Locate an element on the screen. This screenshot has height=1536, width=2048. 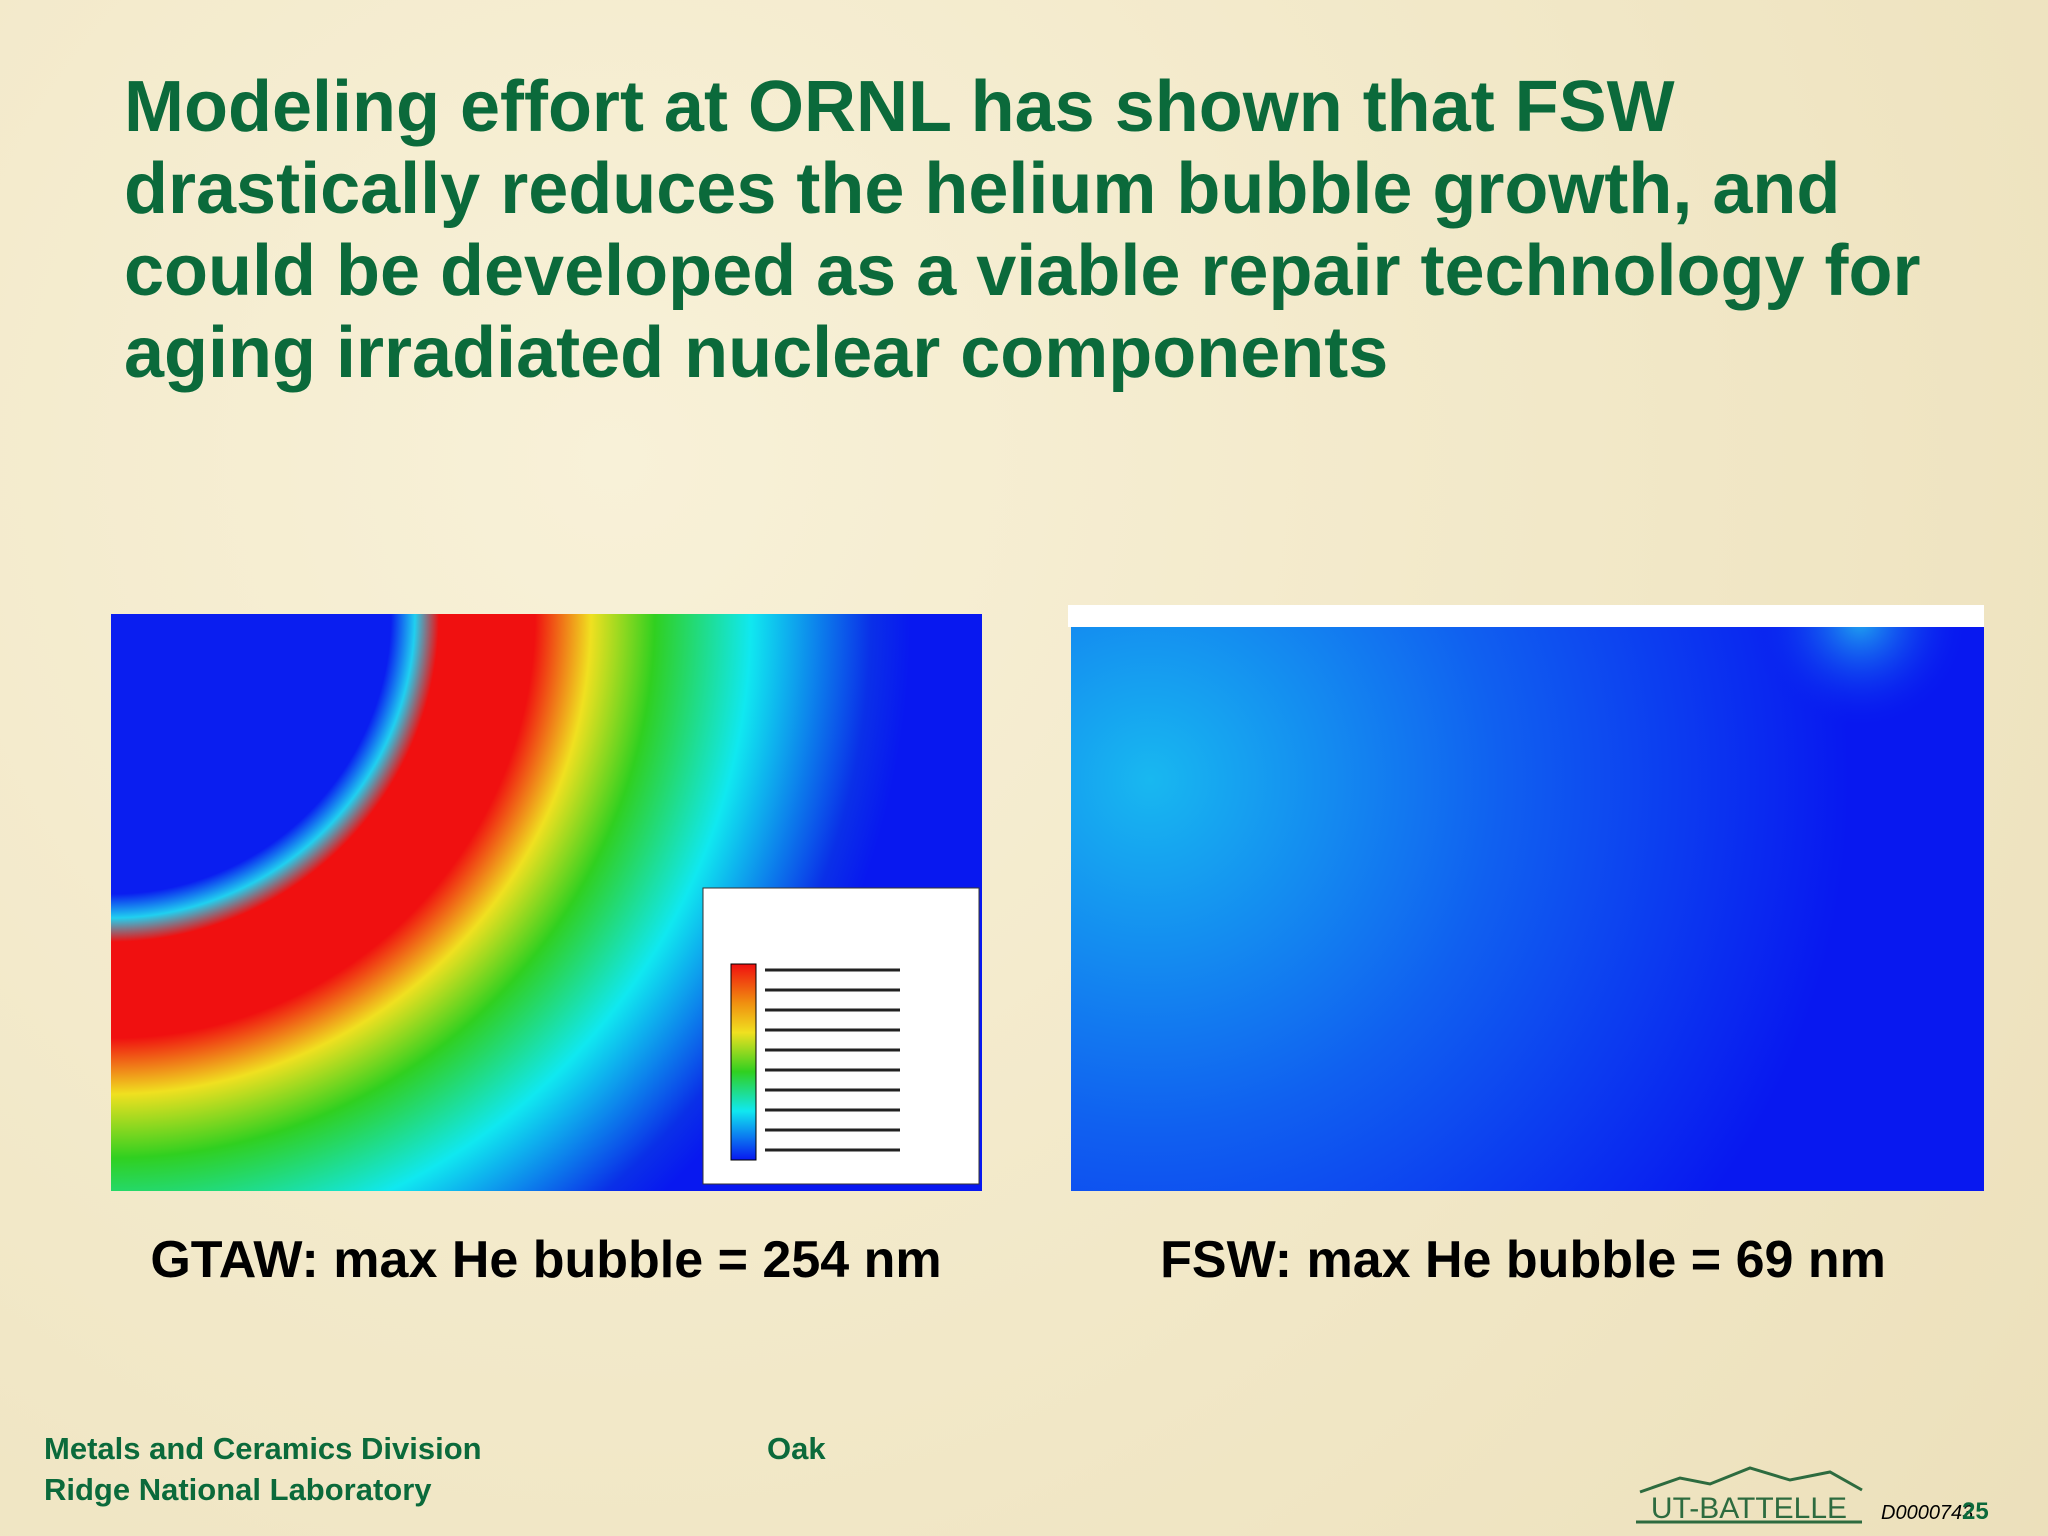
footer-lab: Ridge National Laboratory is located at coordinates (238, 1489).